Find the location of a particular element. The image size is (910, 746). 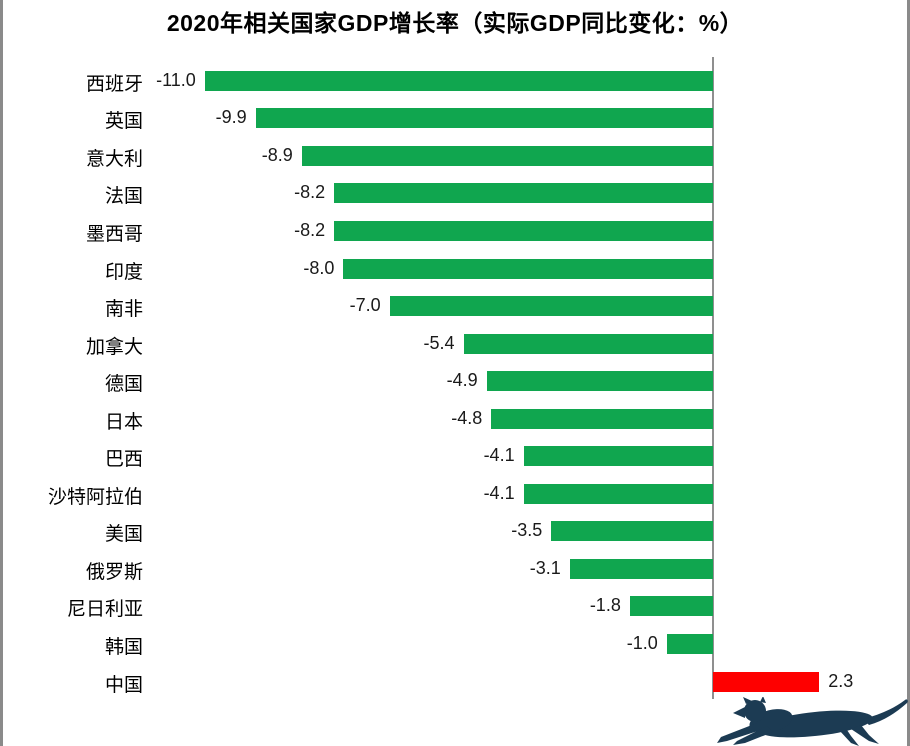

value-label: -4.8 is located at coordinates (467, 417).